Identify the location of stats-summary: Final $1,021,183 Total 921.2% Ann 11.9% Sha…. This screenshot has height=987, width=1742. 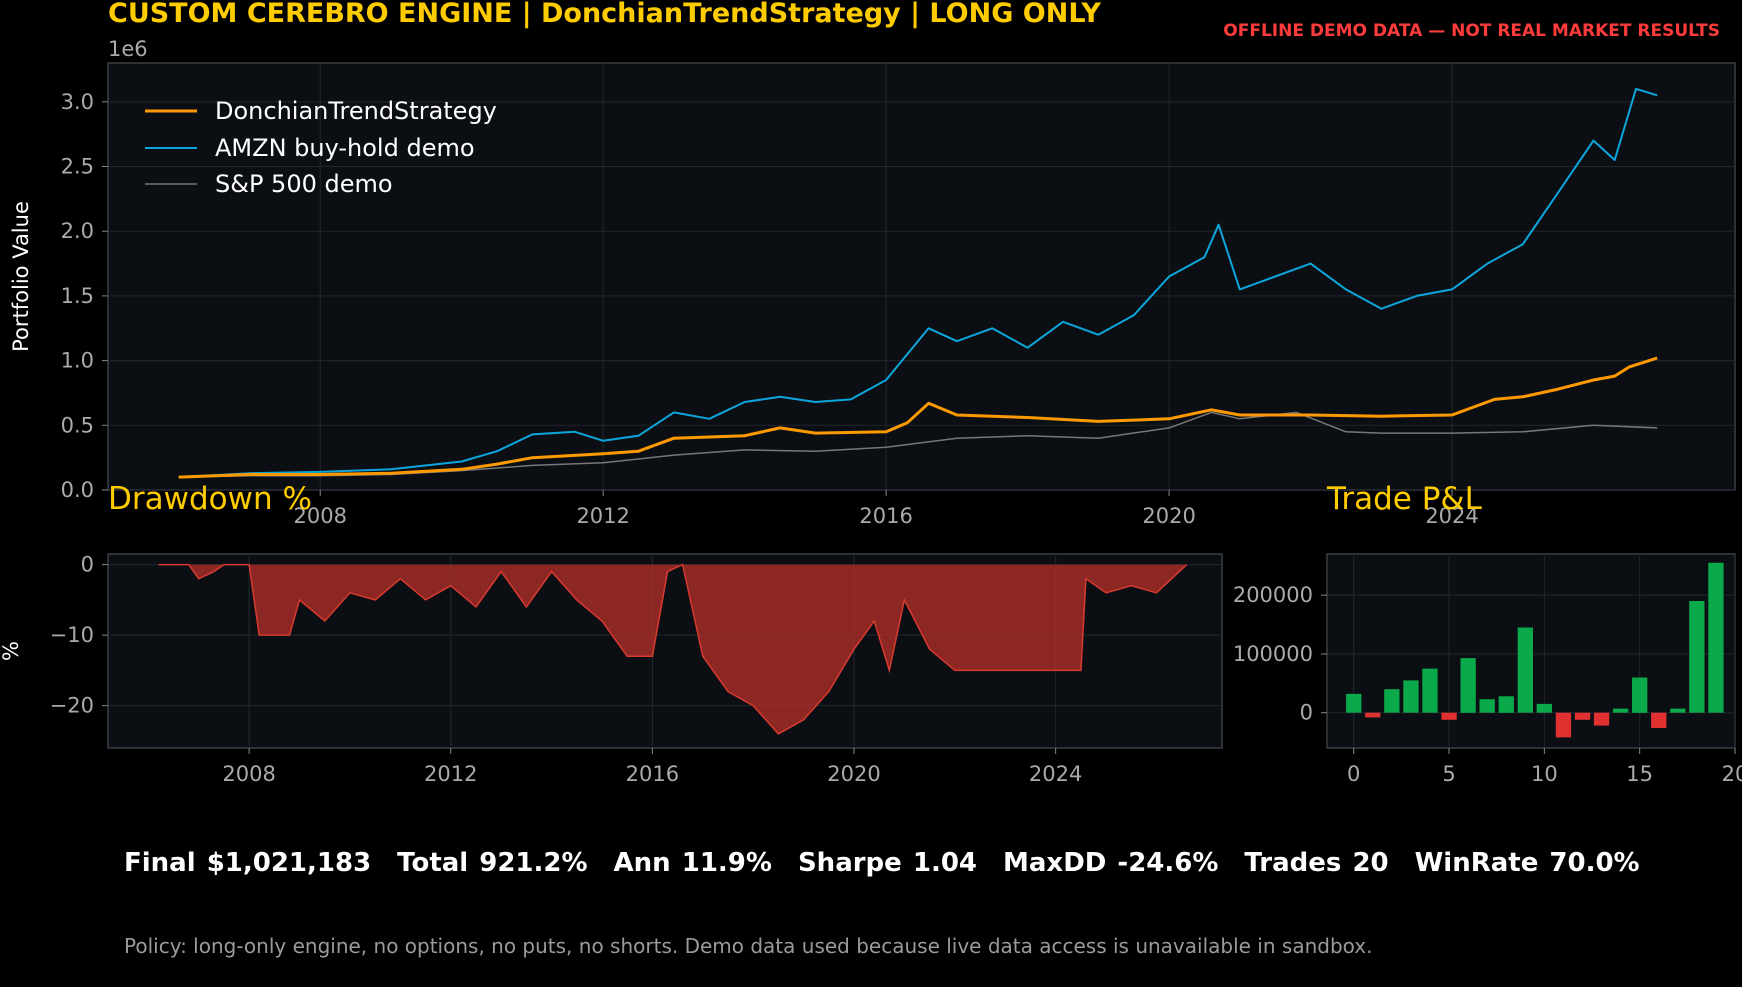
(895, 863).